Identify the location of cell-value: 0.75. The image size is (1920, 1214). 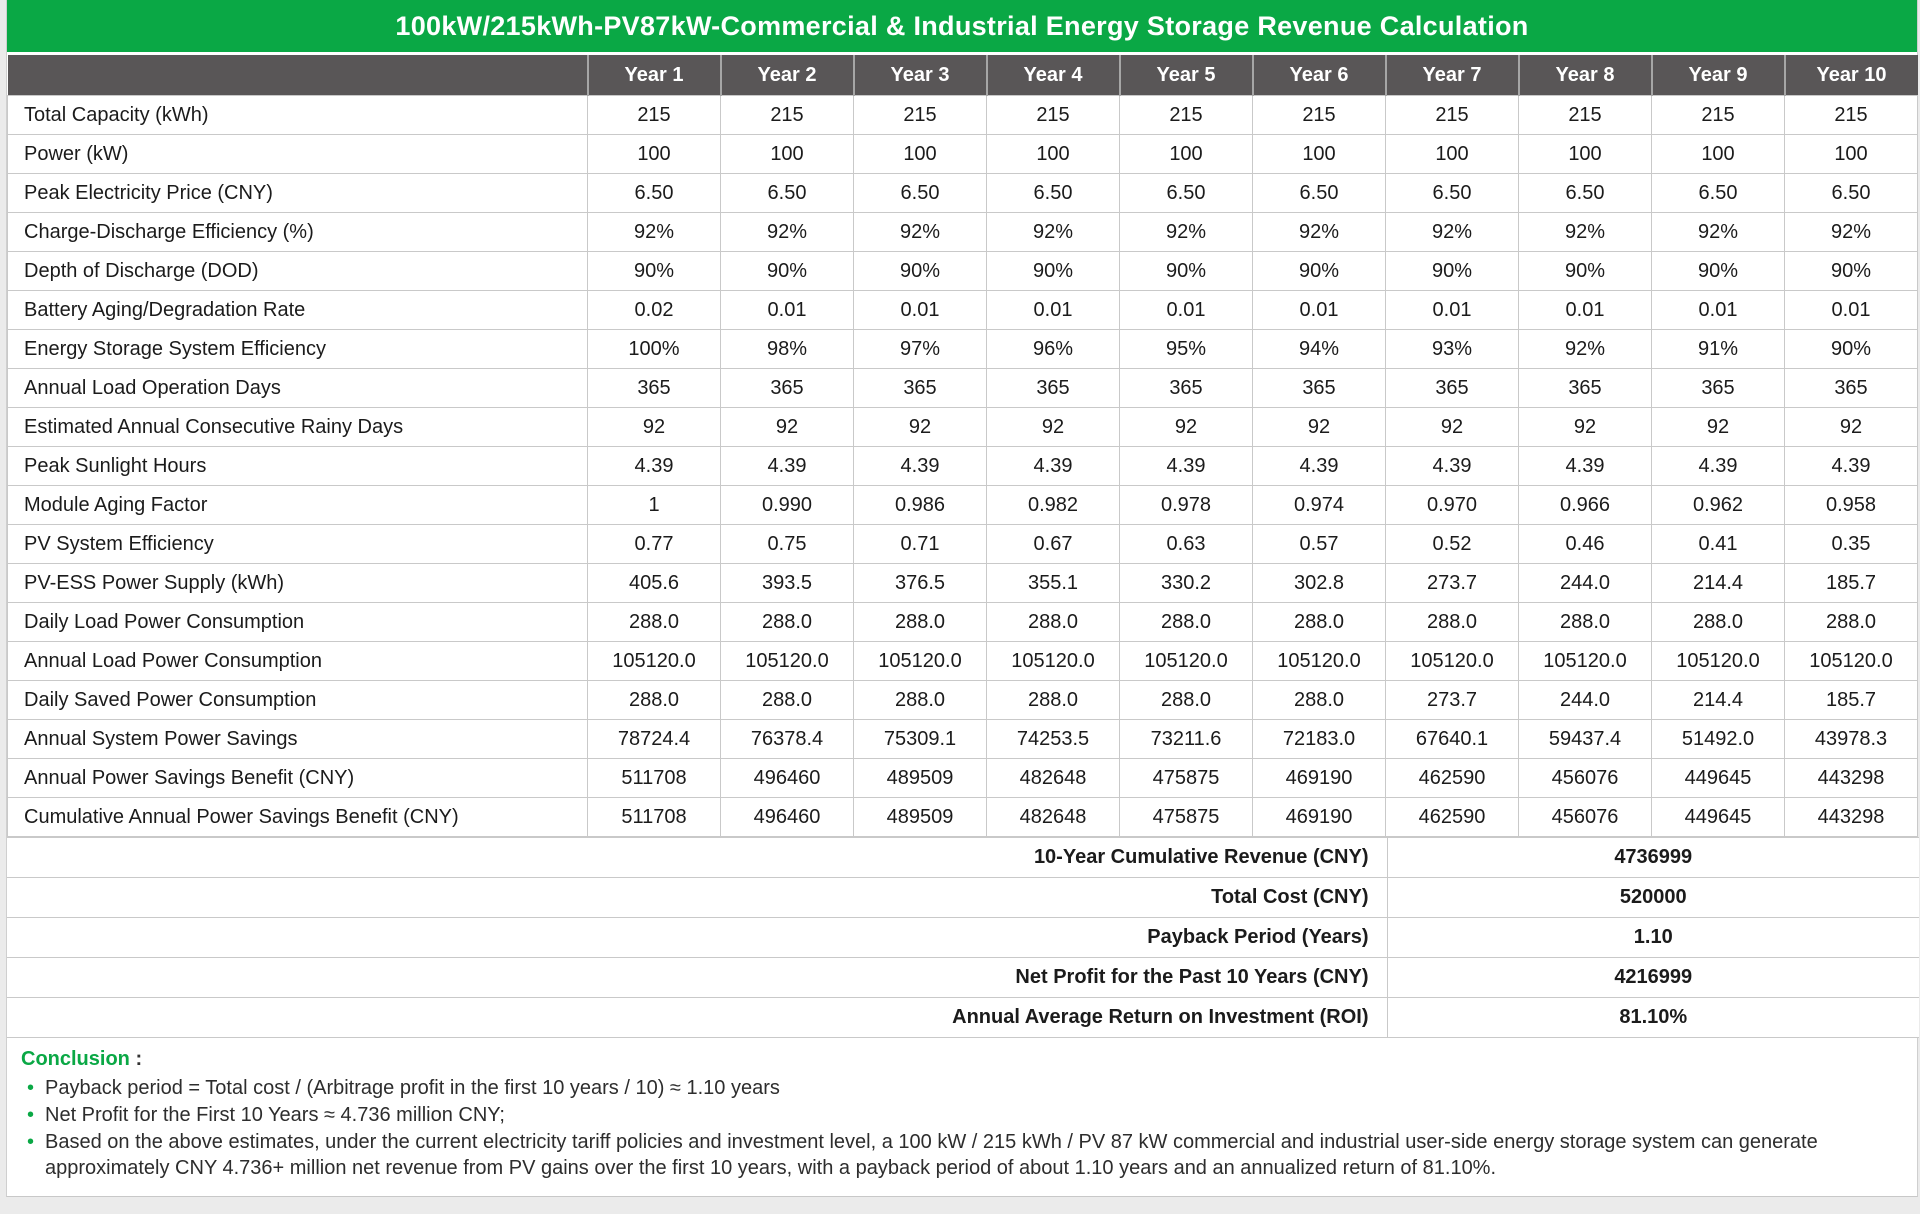
(787, 544).